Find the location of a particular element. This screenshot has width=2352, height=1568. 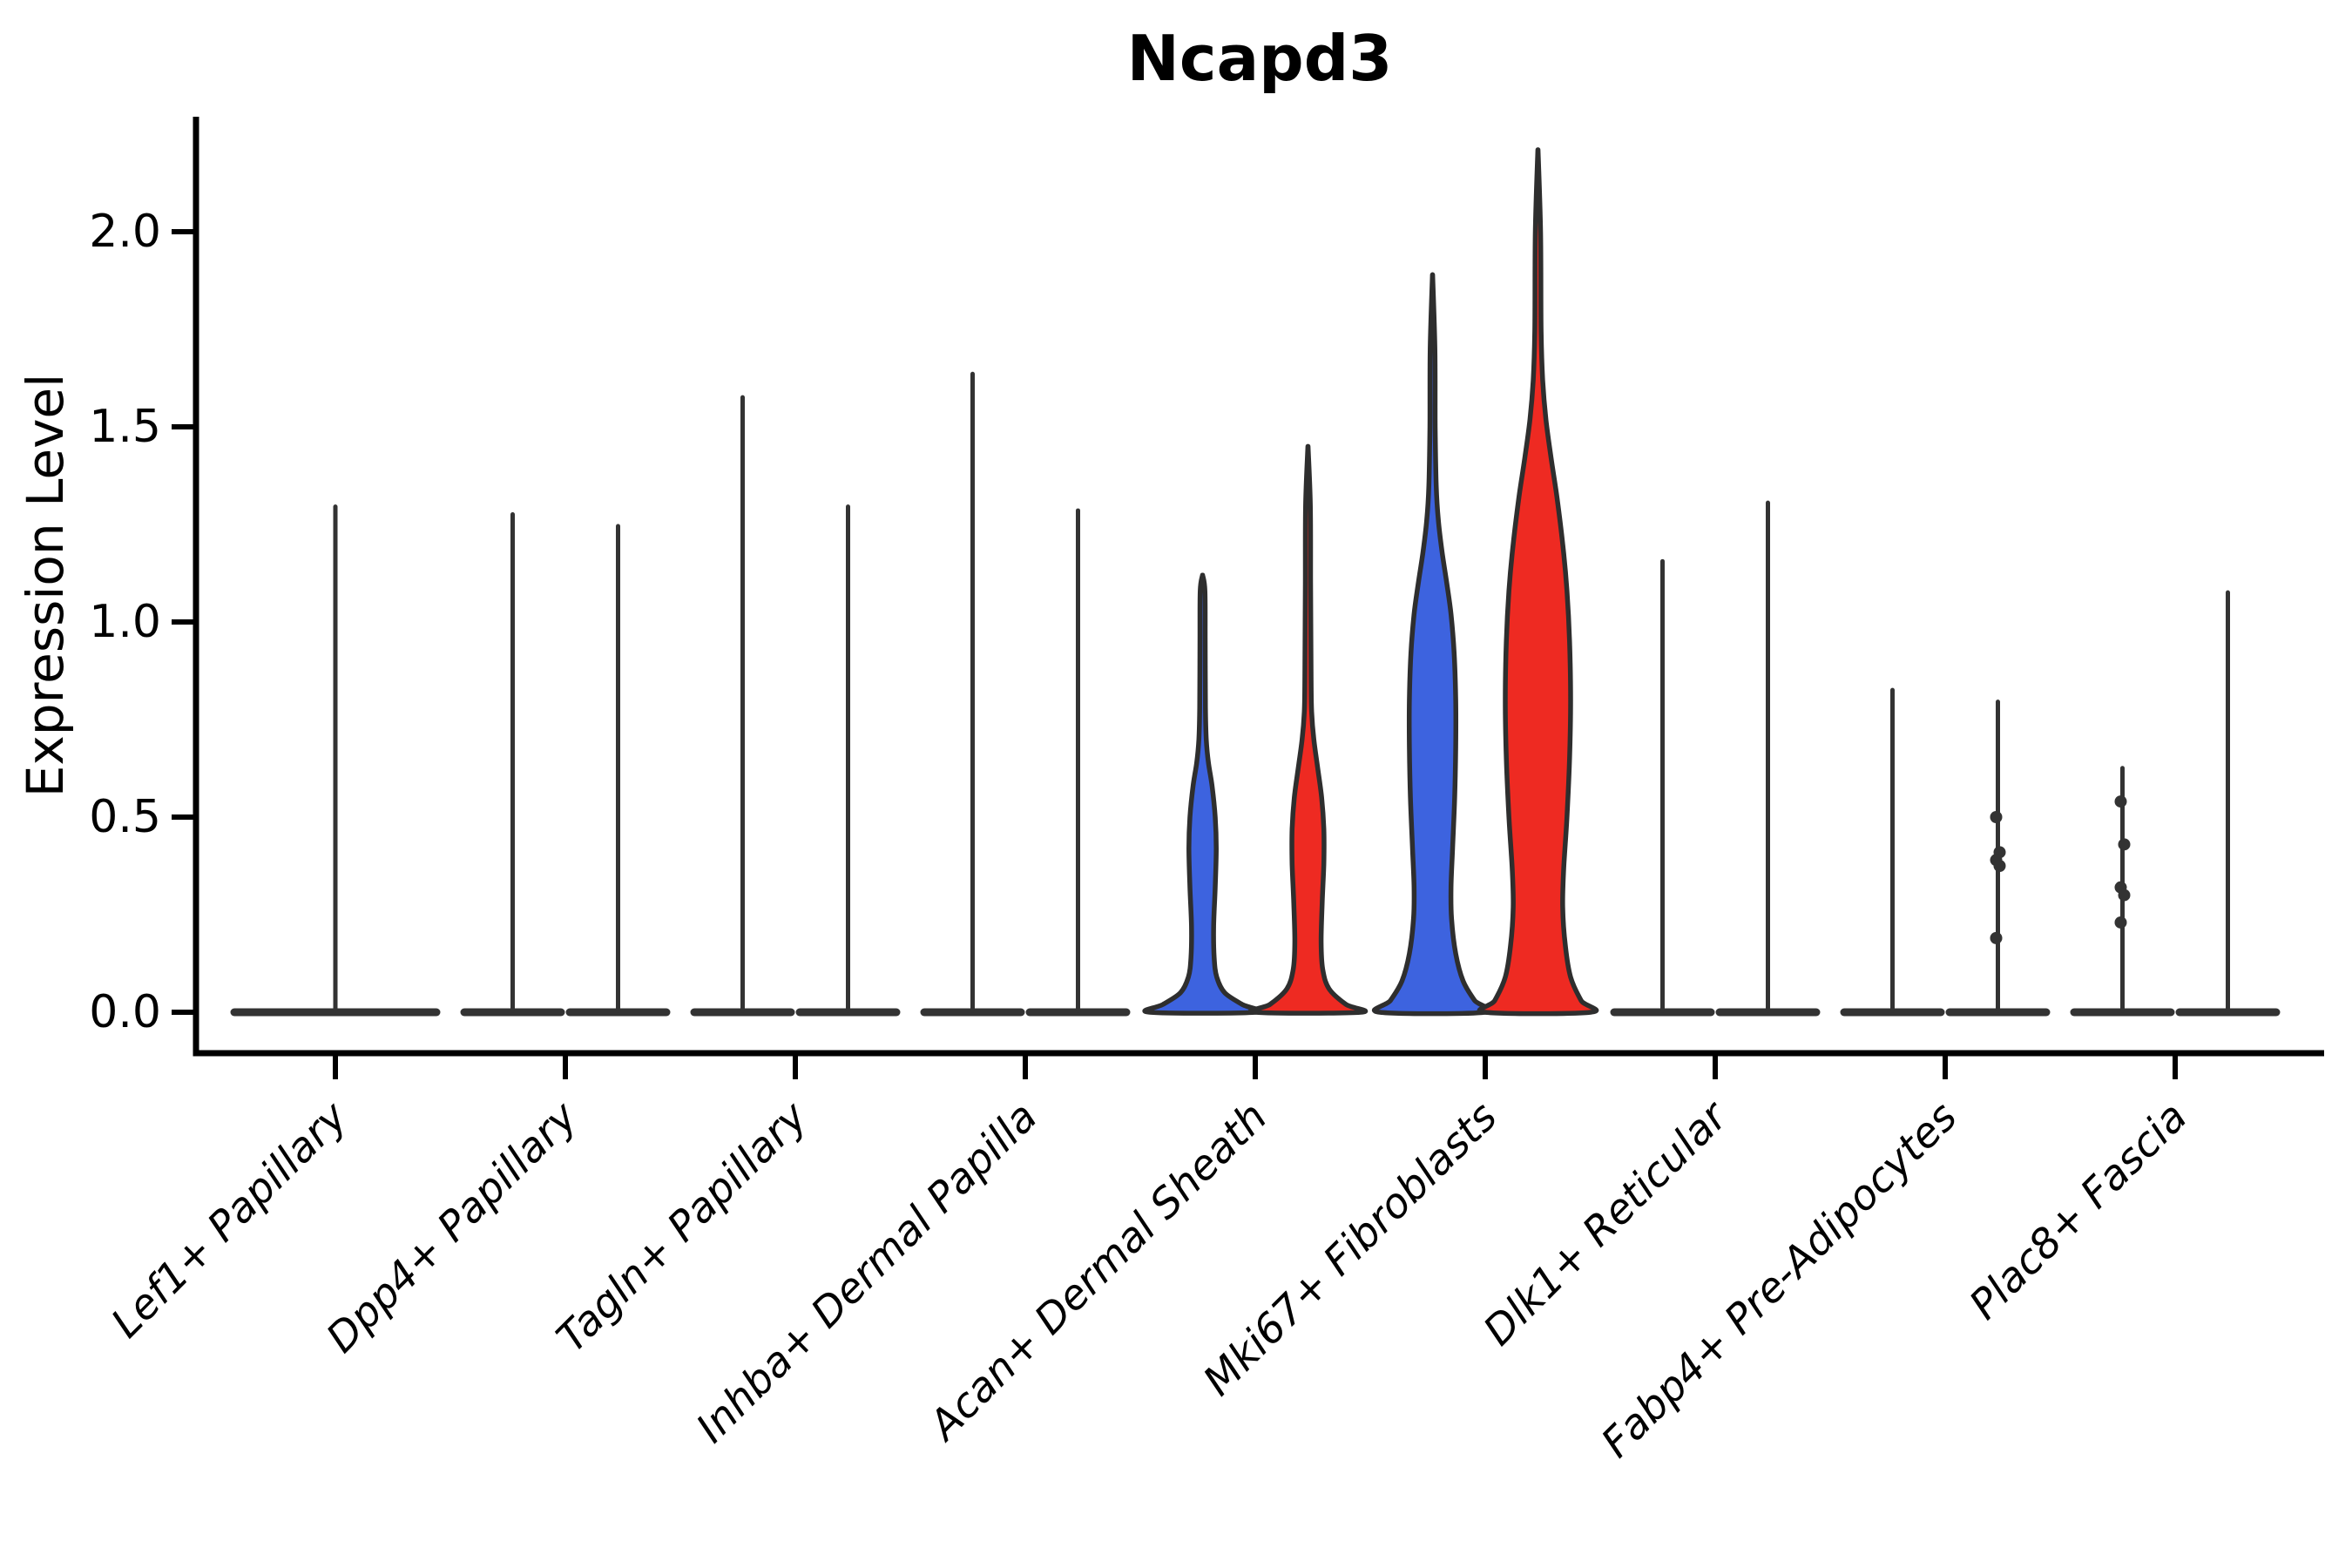

y-axis-label: Expression Level is located at coordinates (45, 585).